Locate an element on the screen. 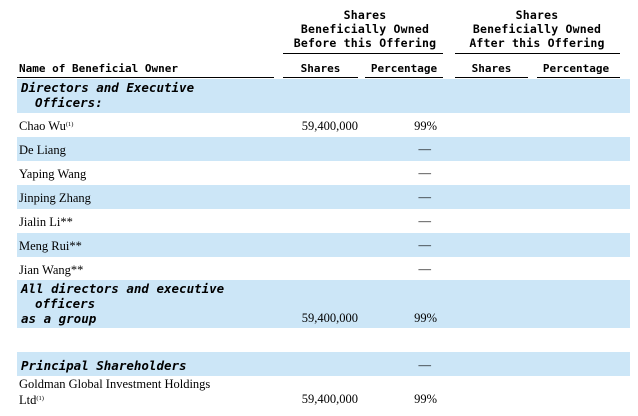 Image resolution: width=638 pixels, height=416 pixels. header-before-line2: Beneficially Owned is located at coordinates (365, 29).